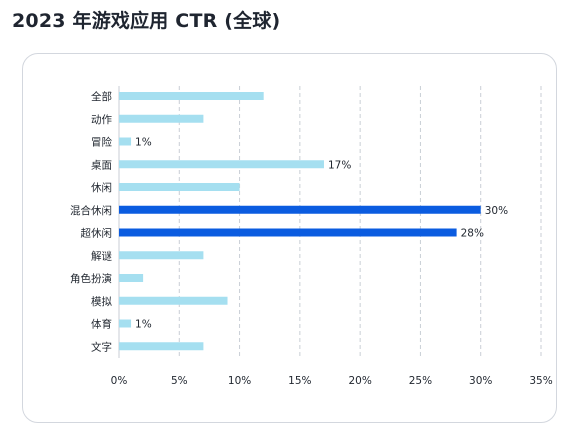 This screenshot has height=423, width=584. Describe the element at coordinates (480, 381) in the screenshot. I see `x-tick-label: 30%` at that location.